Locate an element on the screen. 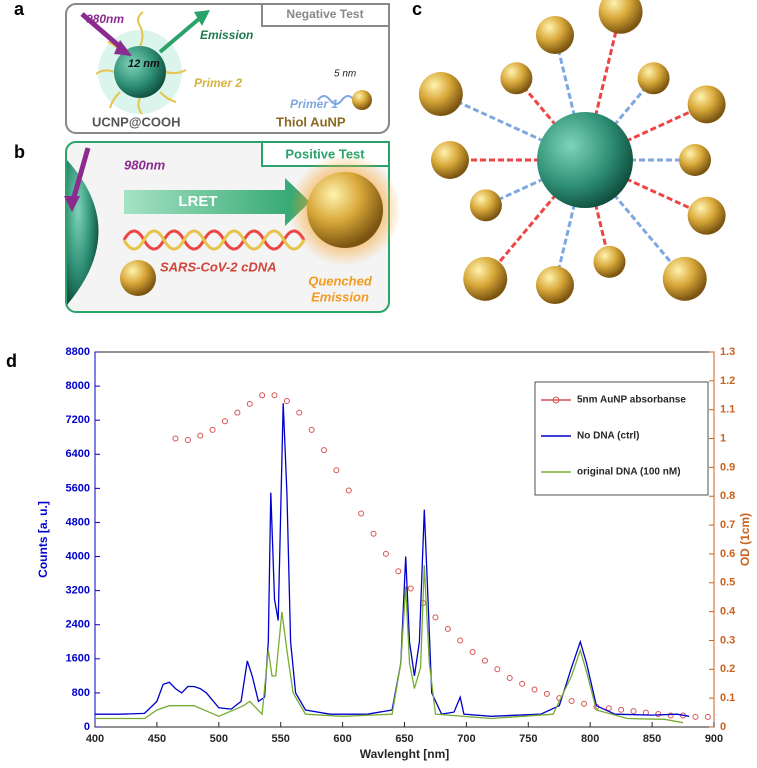 This screenshot has height=768, width=757. y-tick-label: 2400 is located at coordinates (78, 625).